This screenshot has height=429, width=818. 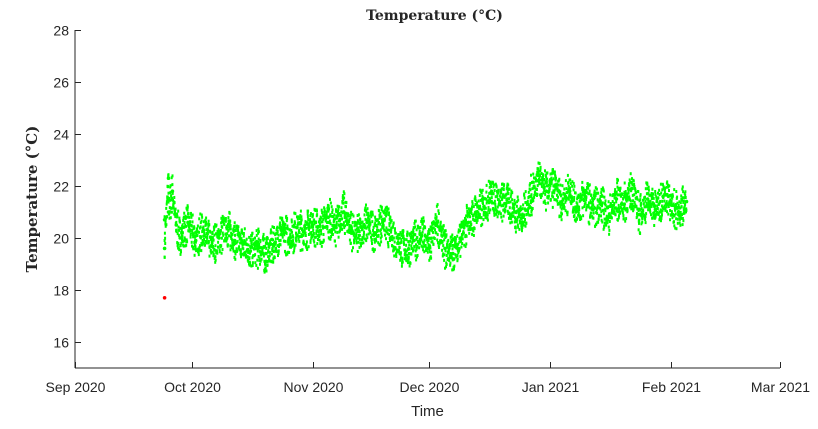 What do you see at coordinates (61, 31) in the screenshot?
I see `y-tick-label: 28` at bounding box center [61, 31].